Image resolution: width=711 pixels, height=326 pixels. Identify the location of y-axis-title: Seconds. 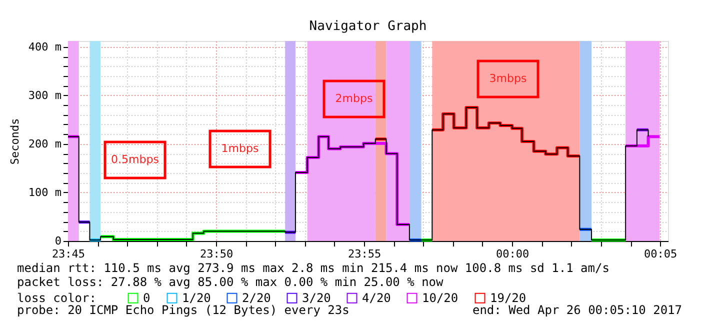
(15, 141).